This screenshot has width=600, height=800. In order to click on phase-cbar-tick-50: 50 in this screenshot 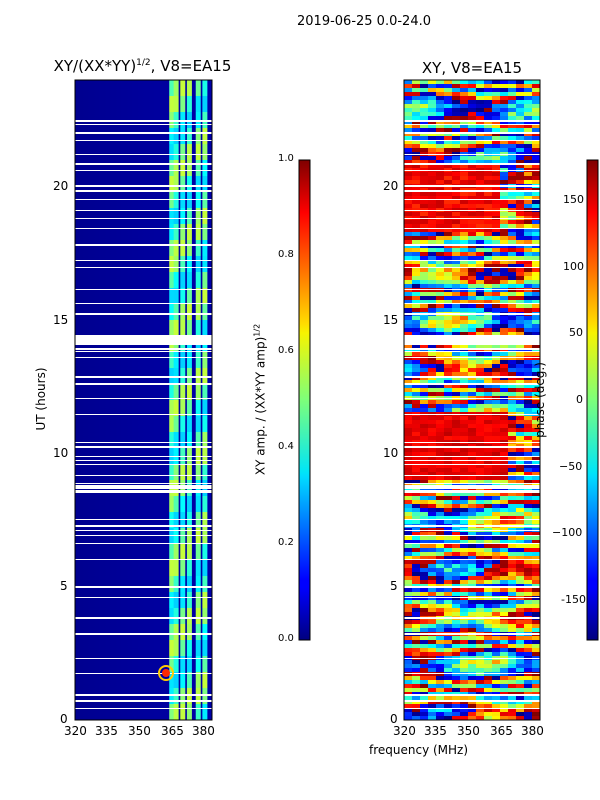, I will do `click(576, 332)`.